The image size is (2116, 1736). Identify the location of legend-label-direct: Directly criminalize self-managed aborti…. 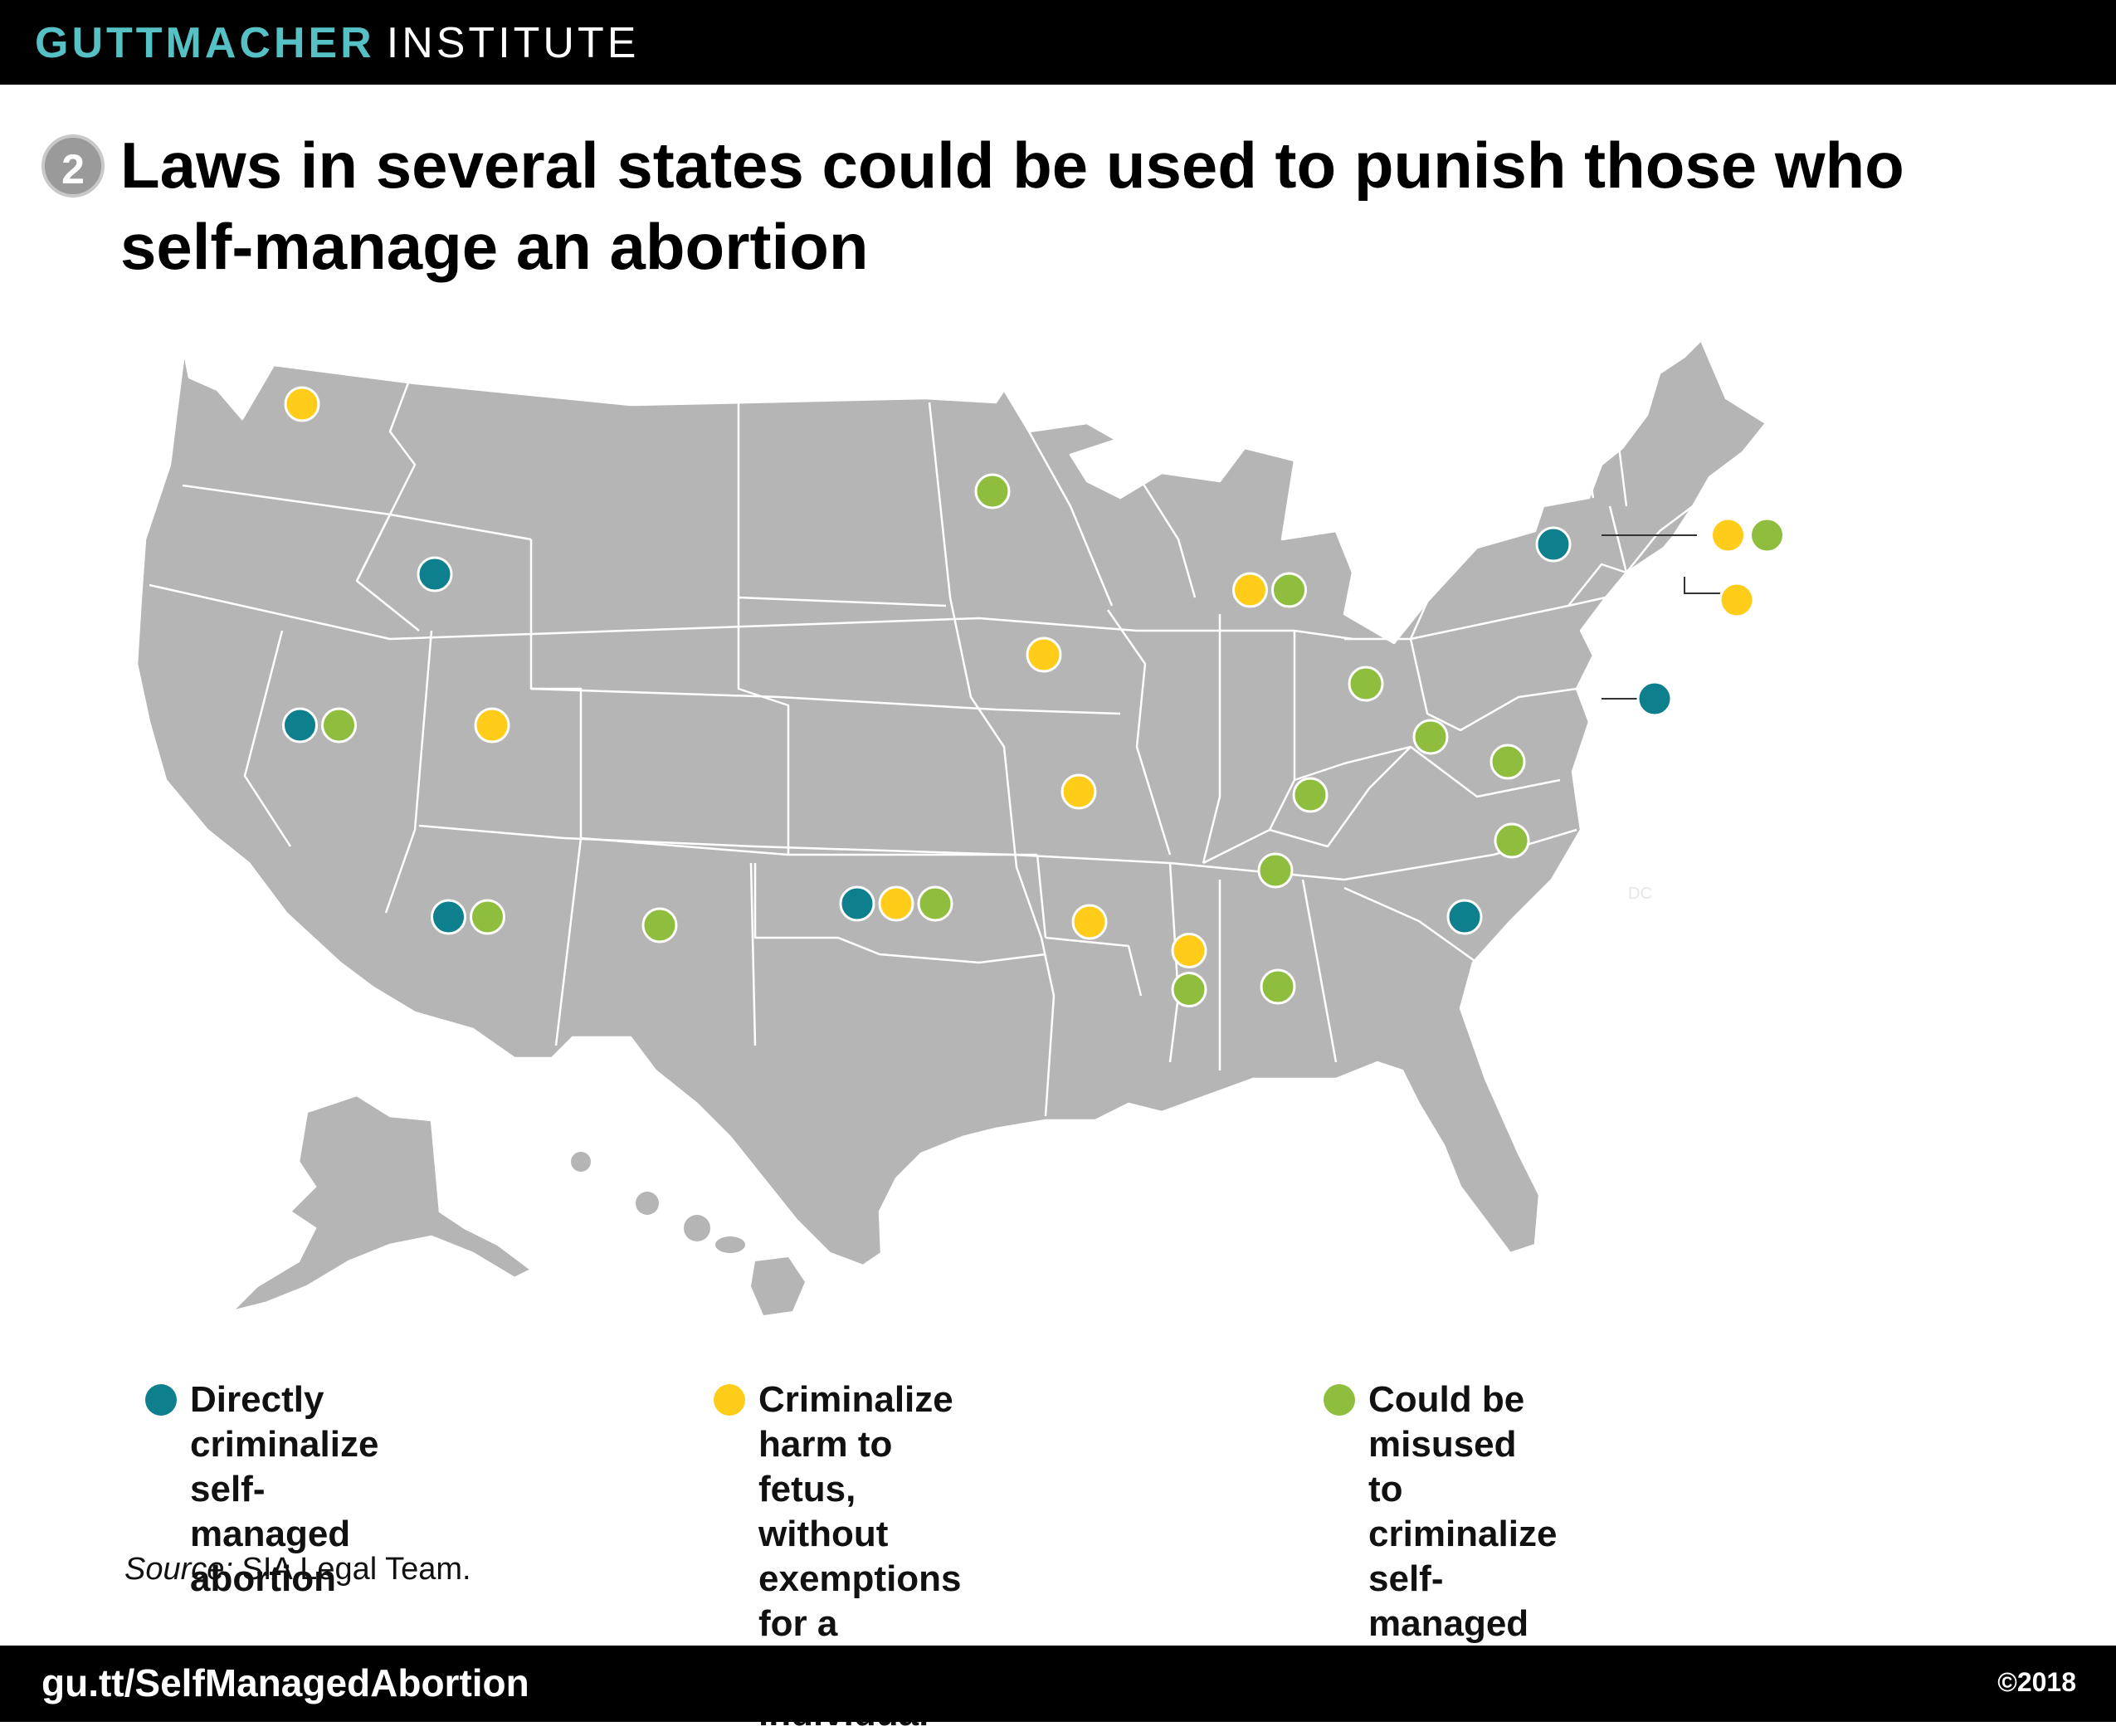
(284, 1489).